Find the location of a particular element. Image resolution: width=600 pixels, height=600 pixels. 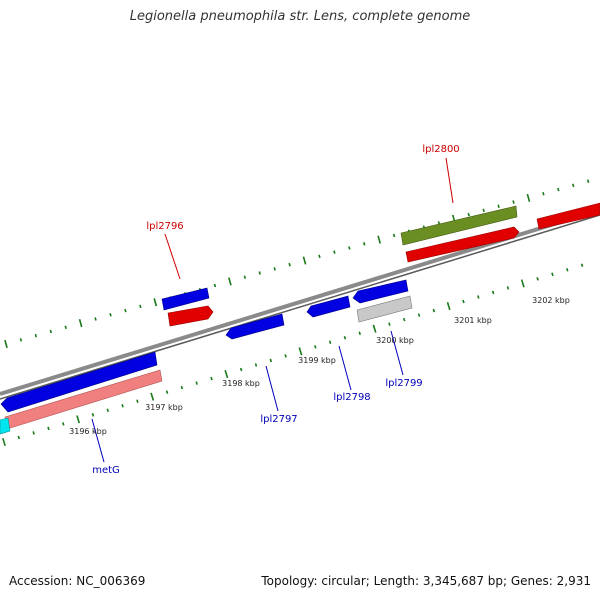

gene-metG is located at coordinates (79, 382).